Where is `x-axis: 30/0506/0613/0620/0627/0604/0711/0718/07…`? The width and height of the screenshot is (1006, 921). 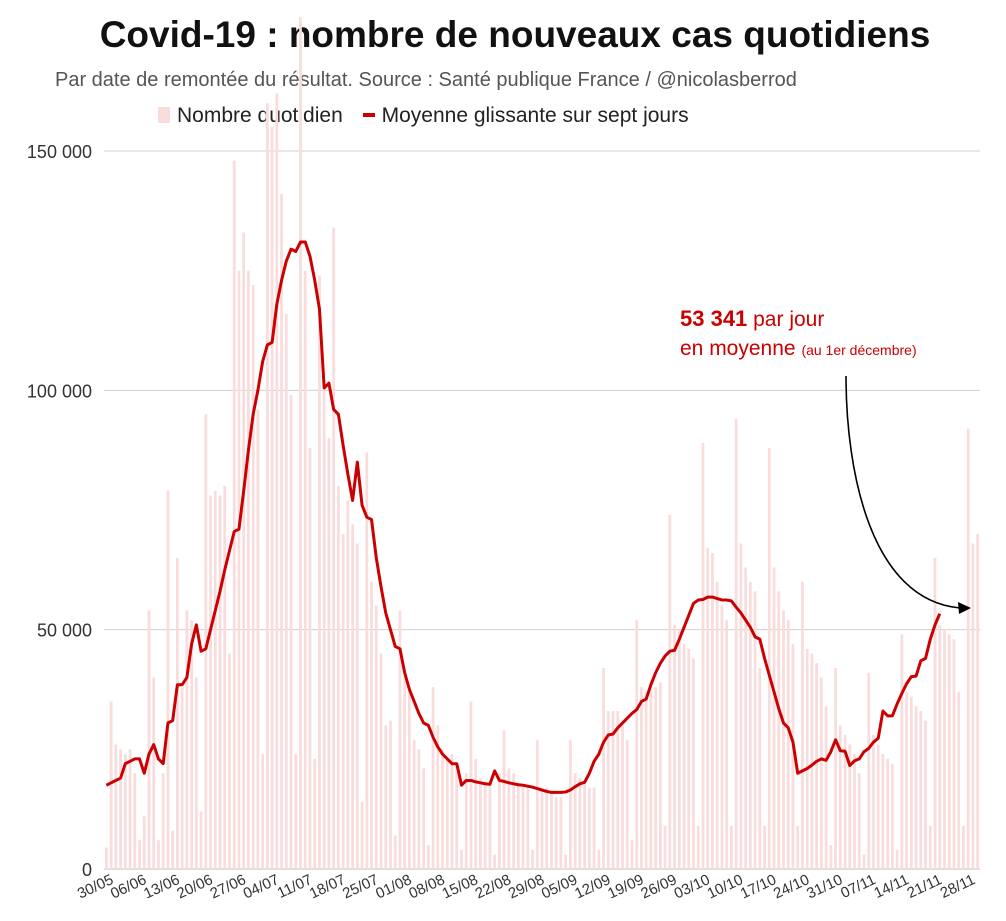 x-axis: 30/0506/0613/0620/0627/0604/0711/0718/07… is located at coordinates (526, 886).